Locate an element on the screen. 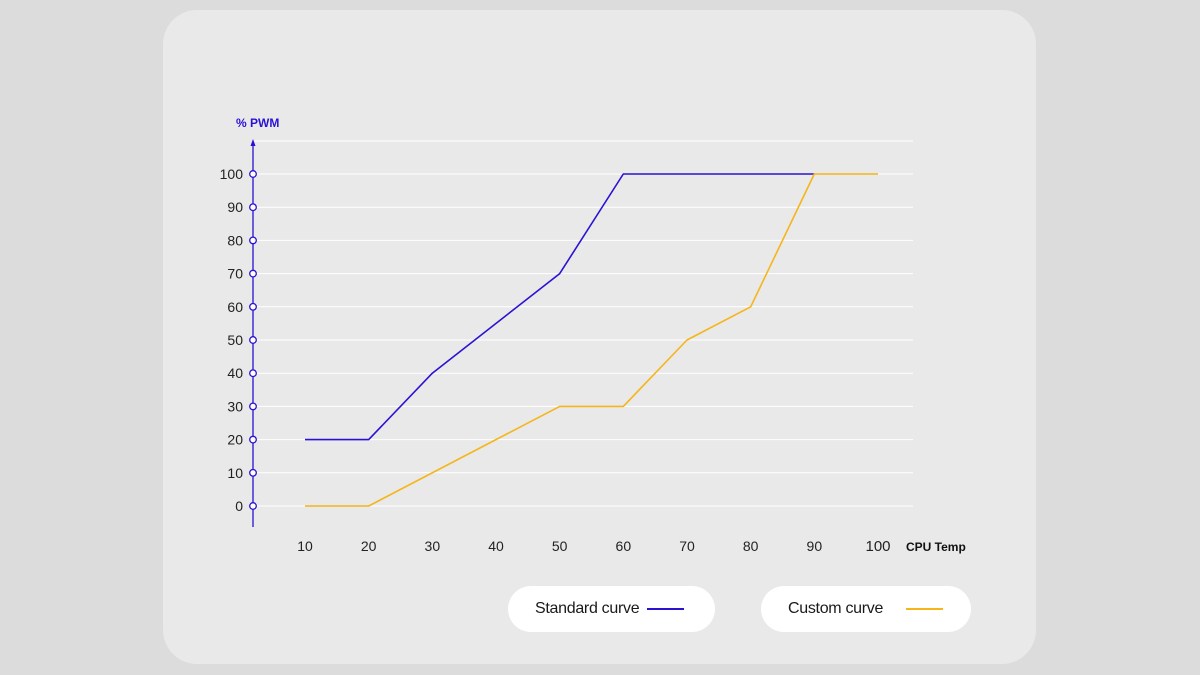 This screenshot has width=1200, height=675. y-tick-label-100: 100 is located at coordinates (232, 174).